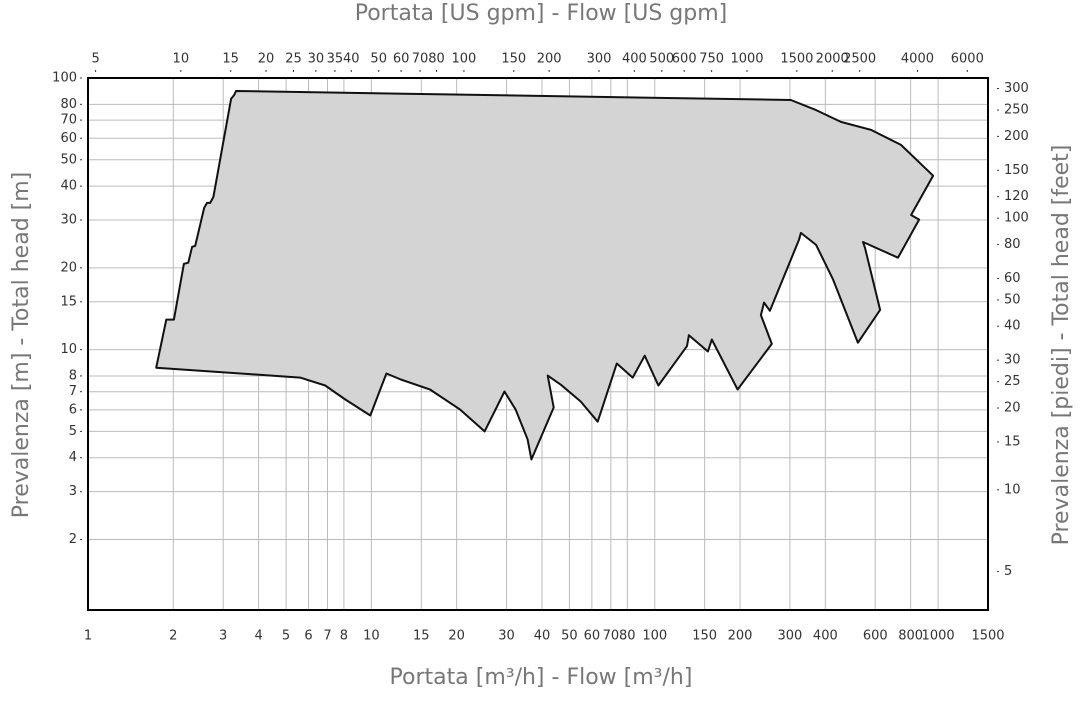 The width and height of the screenshot is (1082, 704). What do you see at coordinates (351, 59) in the screenshot?
I see `x2-tick-label: 40` at bounding box center [351, 59].